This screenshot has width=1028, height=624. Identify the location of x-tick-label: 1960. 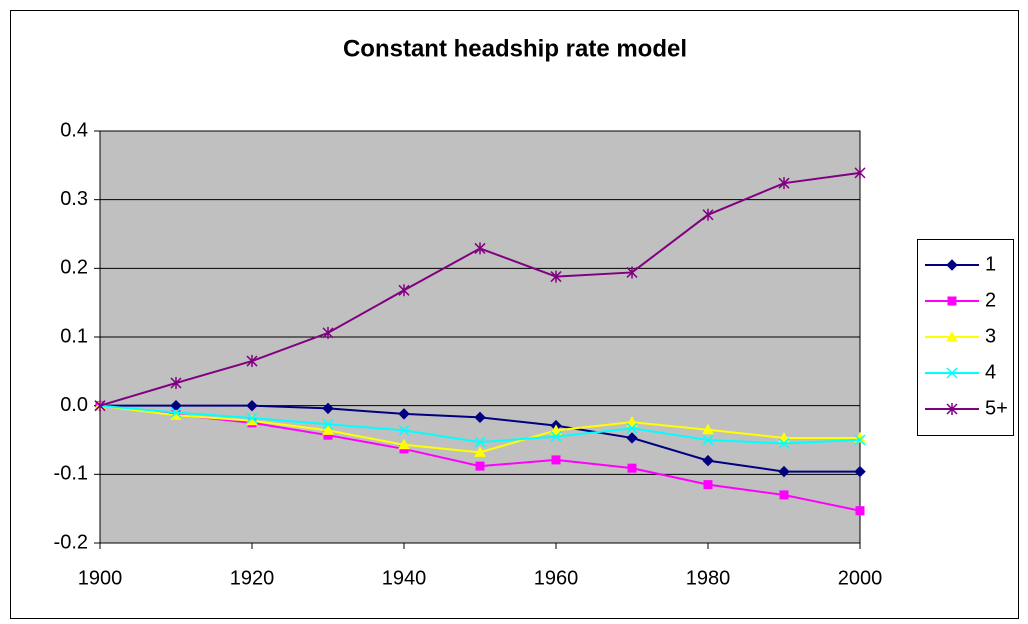
(556, 578).